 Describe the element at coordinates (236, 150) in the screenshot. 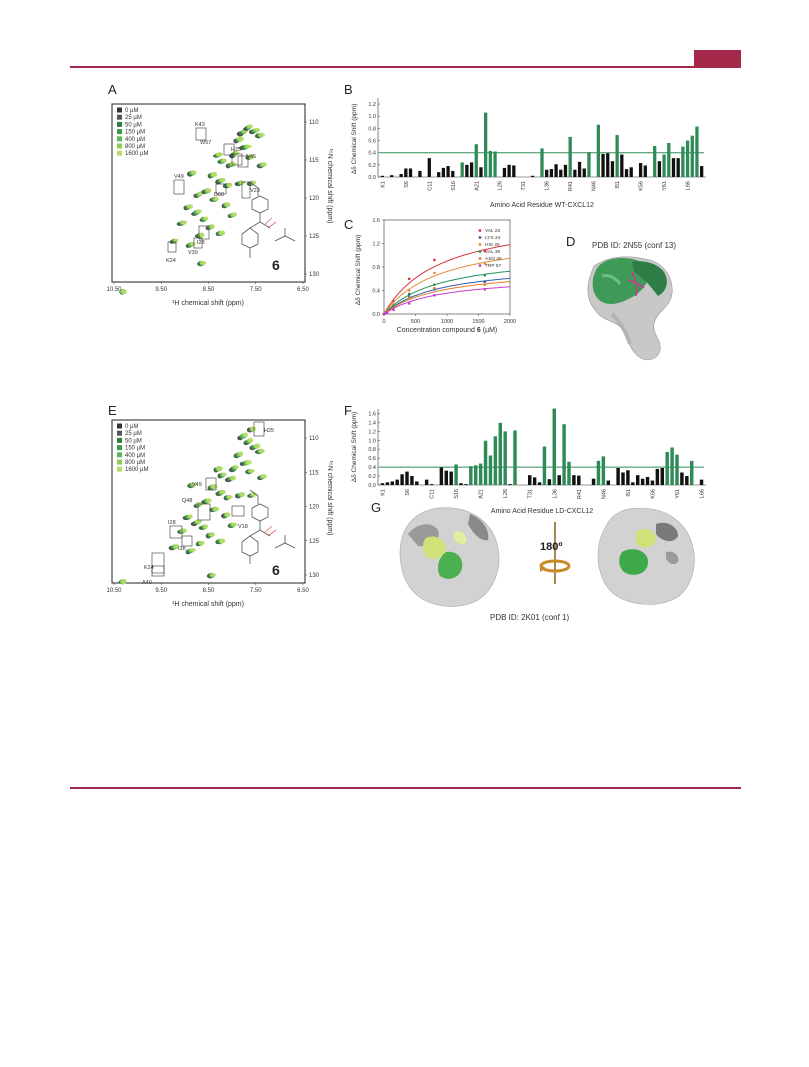

I see `peak-label: H25` at that location.